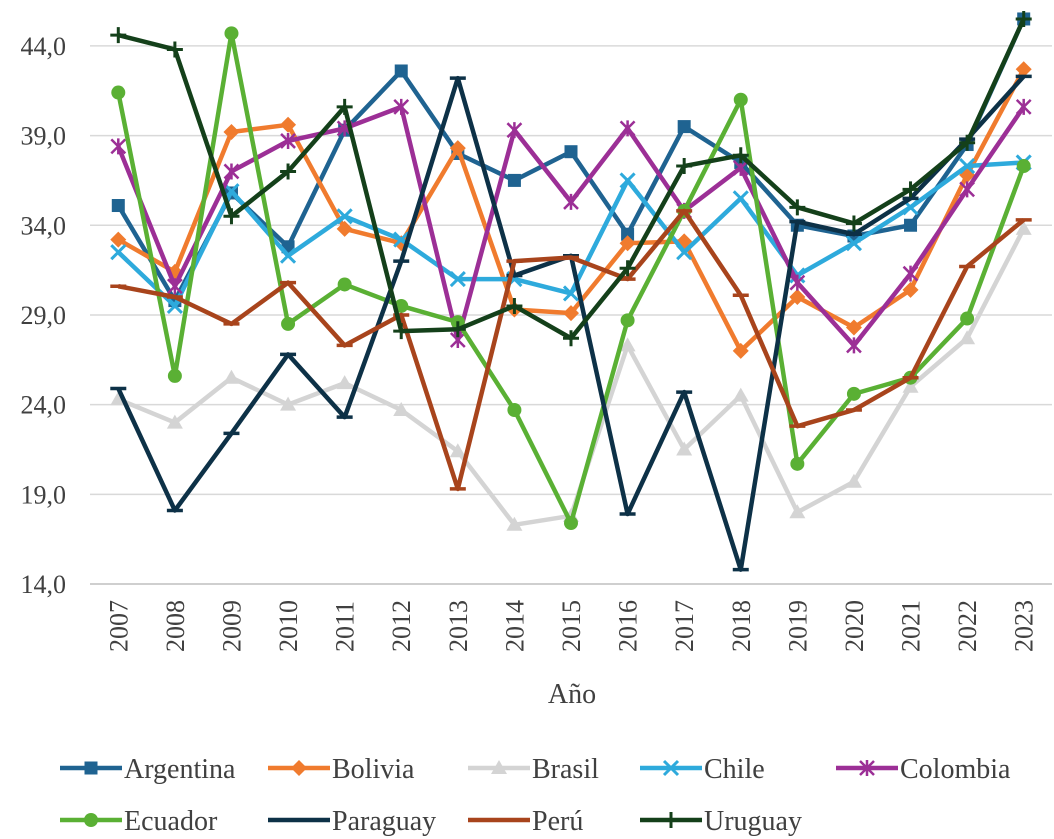 The width and height of the screenshot is (1054, 839). What do you see at coordinates (91, 768) in the screenshot?
I see `legend-marker-argentina` at bounding box center [91, 768].